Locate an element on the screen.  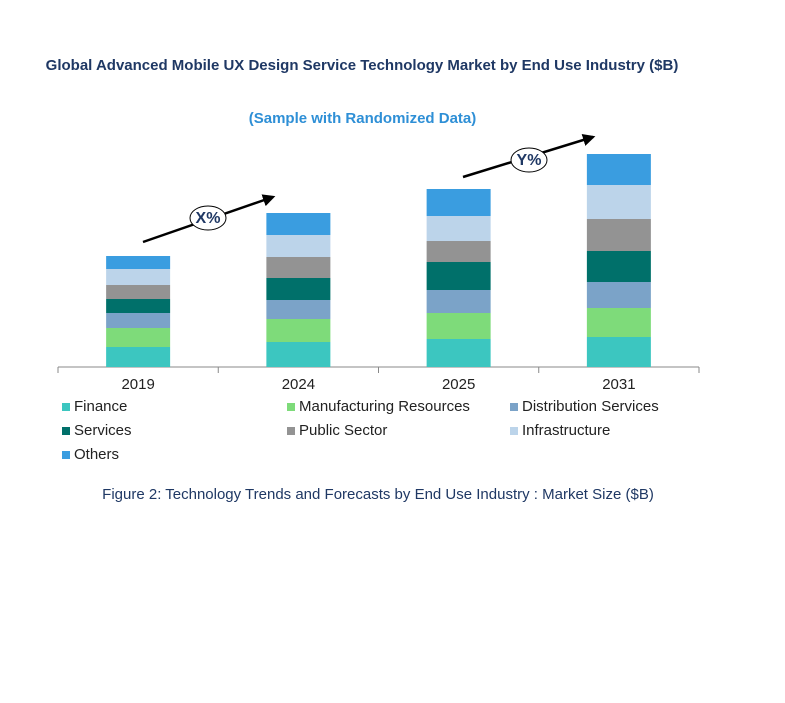
annotation: X% is located at coordinates (208, 218).